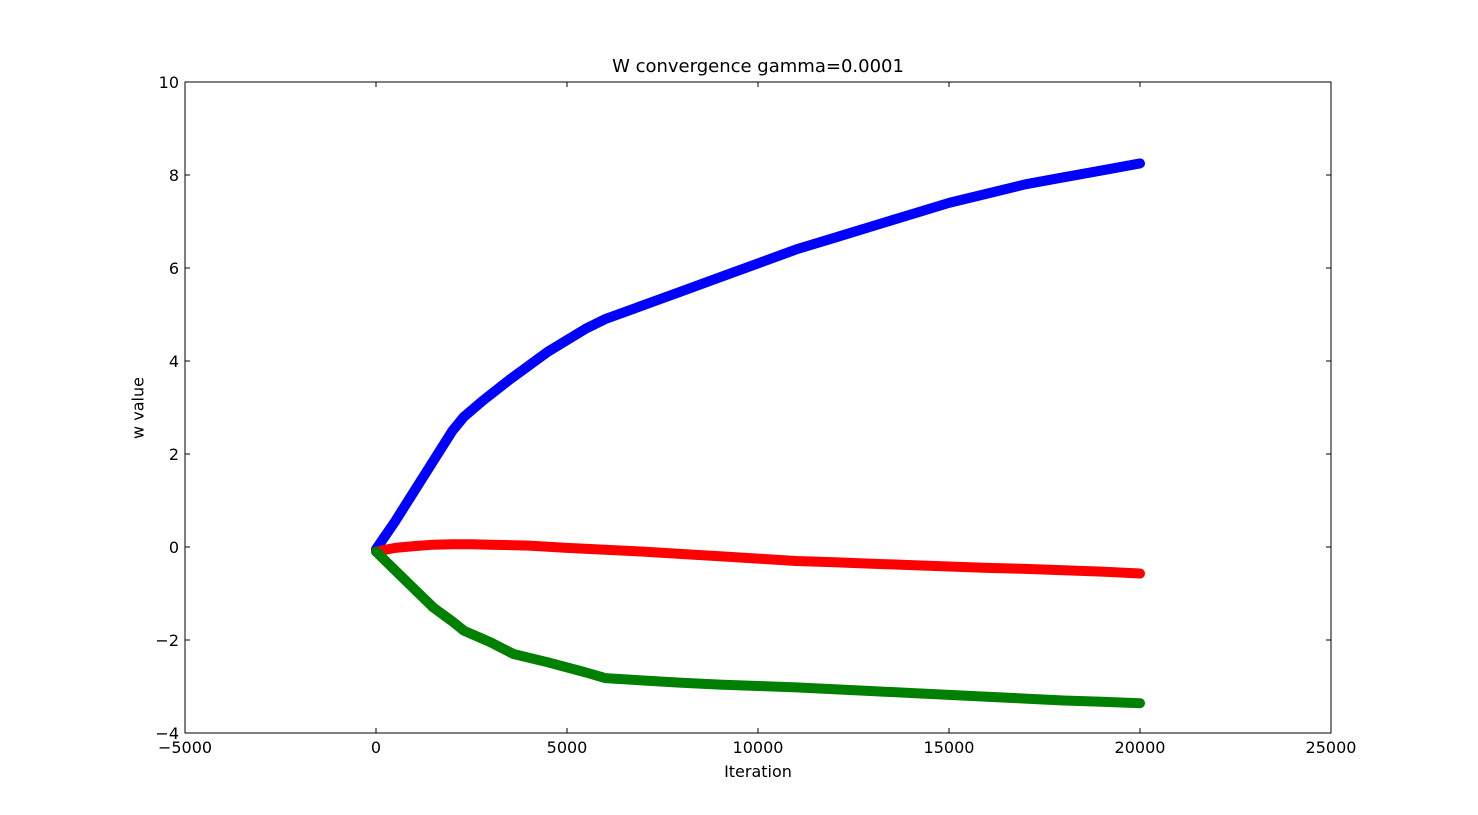 The image size is (1478, 815). I want to click on x-tick-label: −5000, so click(185, 747).